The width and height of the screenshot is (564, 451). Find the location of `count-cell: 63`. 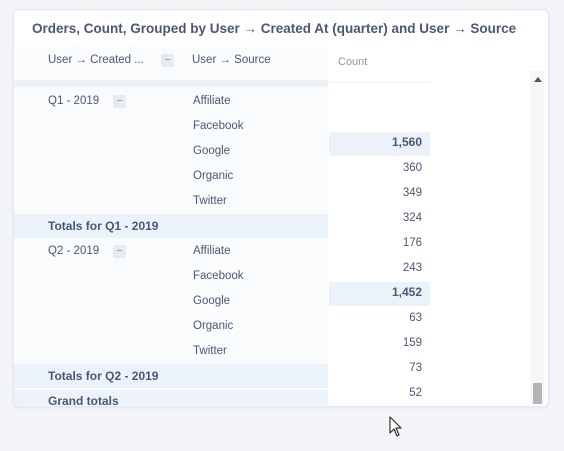

count-cell: 63 is located at coordinates (415, 318).